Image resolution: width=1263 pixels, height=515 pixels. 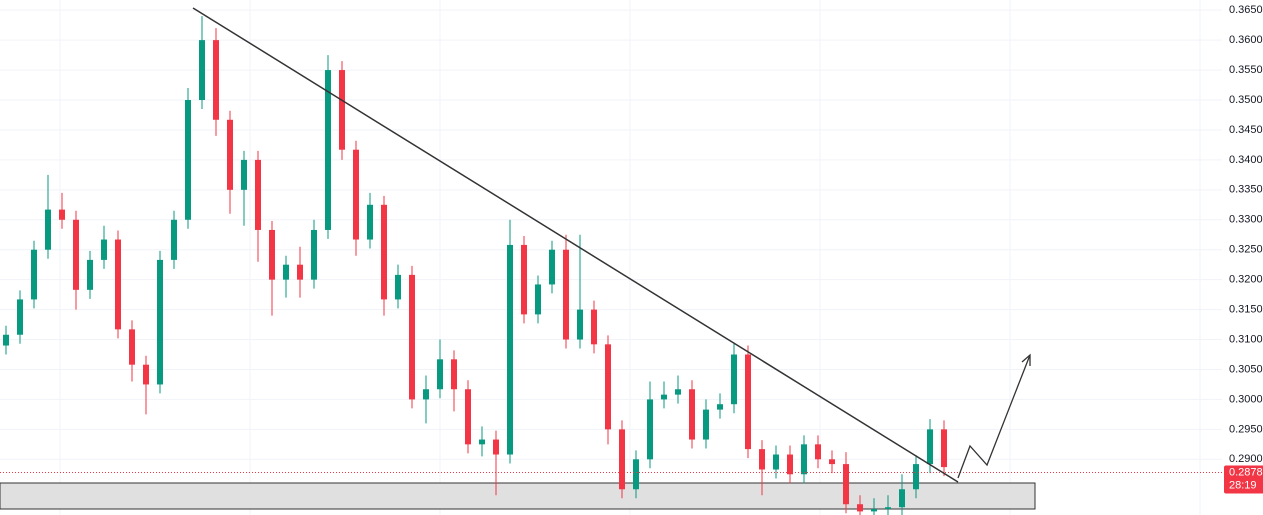 What do you see at coordinates (1246, 250) in the screenshot?
I see `y-tick-label: 0.3250` at bounding box center [1246, 250].